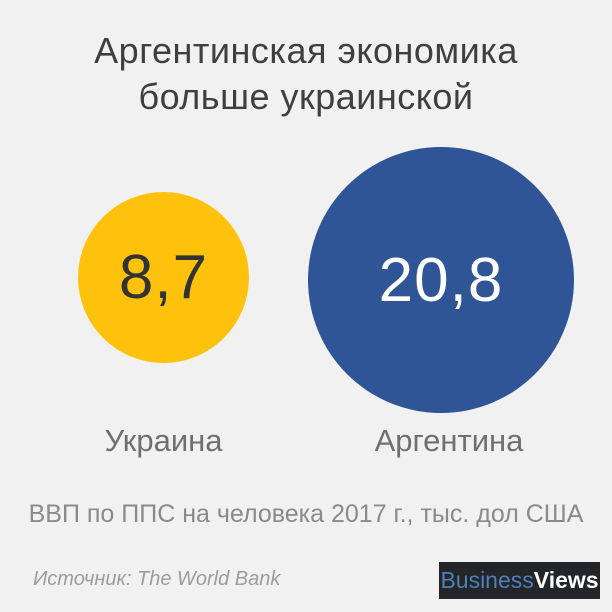 The height and width of the screenshot is (612, 612). Describe the element at coordinates (306, 50) in the screenshot. I see `chart-title-line-1: Аргентинская экономика` at that location.